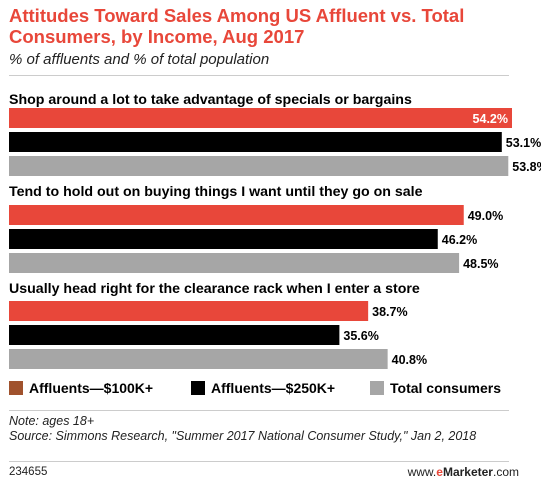 The width and height of the screenshot is (541, 495). Describe the element at coordinates (505, 472) in the screenshot. I see `brand-suffix: .com` at that location.